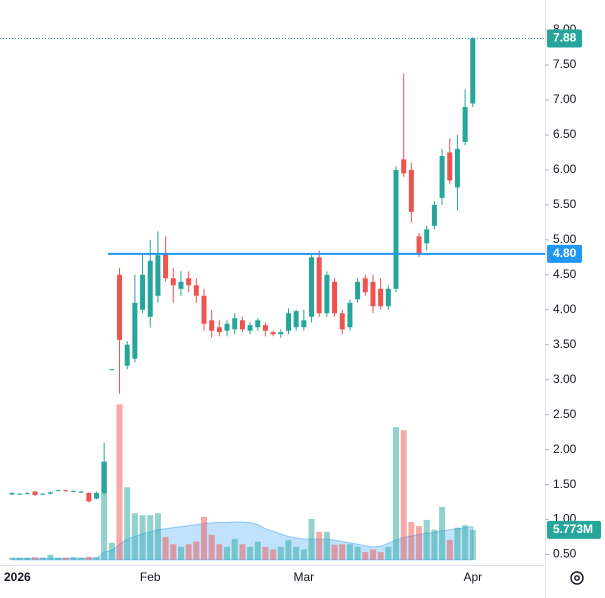  I want to click on y-tick-label: 7.50, so click(565, 64).